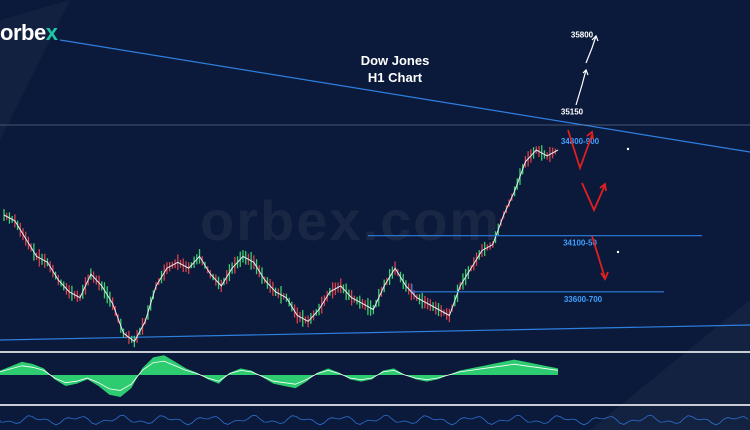 This screenshot has width=750, height=430. I want to click on watermark: orbex.com, so click(351, 220).